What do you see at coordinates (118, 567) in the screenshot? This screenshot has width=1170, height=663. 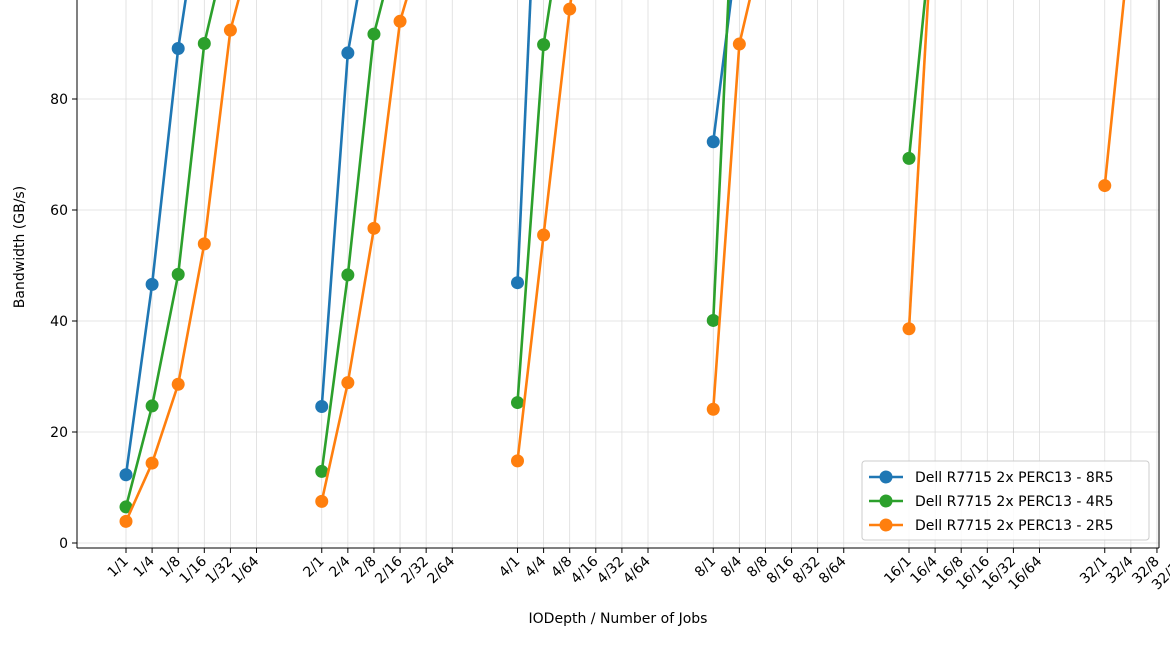 I see `x-tick-label: 1/1` at bounding box center [118, 567].